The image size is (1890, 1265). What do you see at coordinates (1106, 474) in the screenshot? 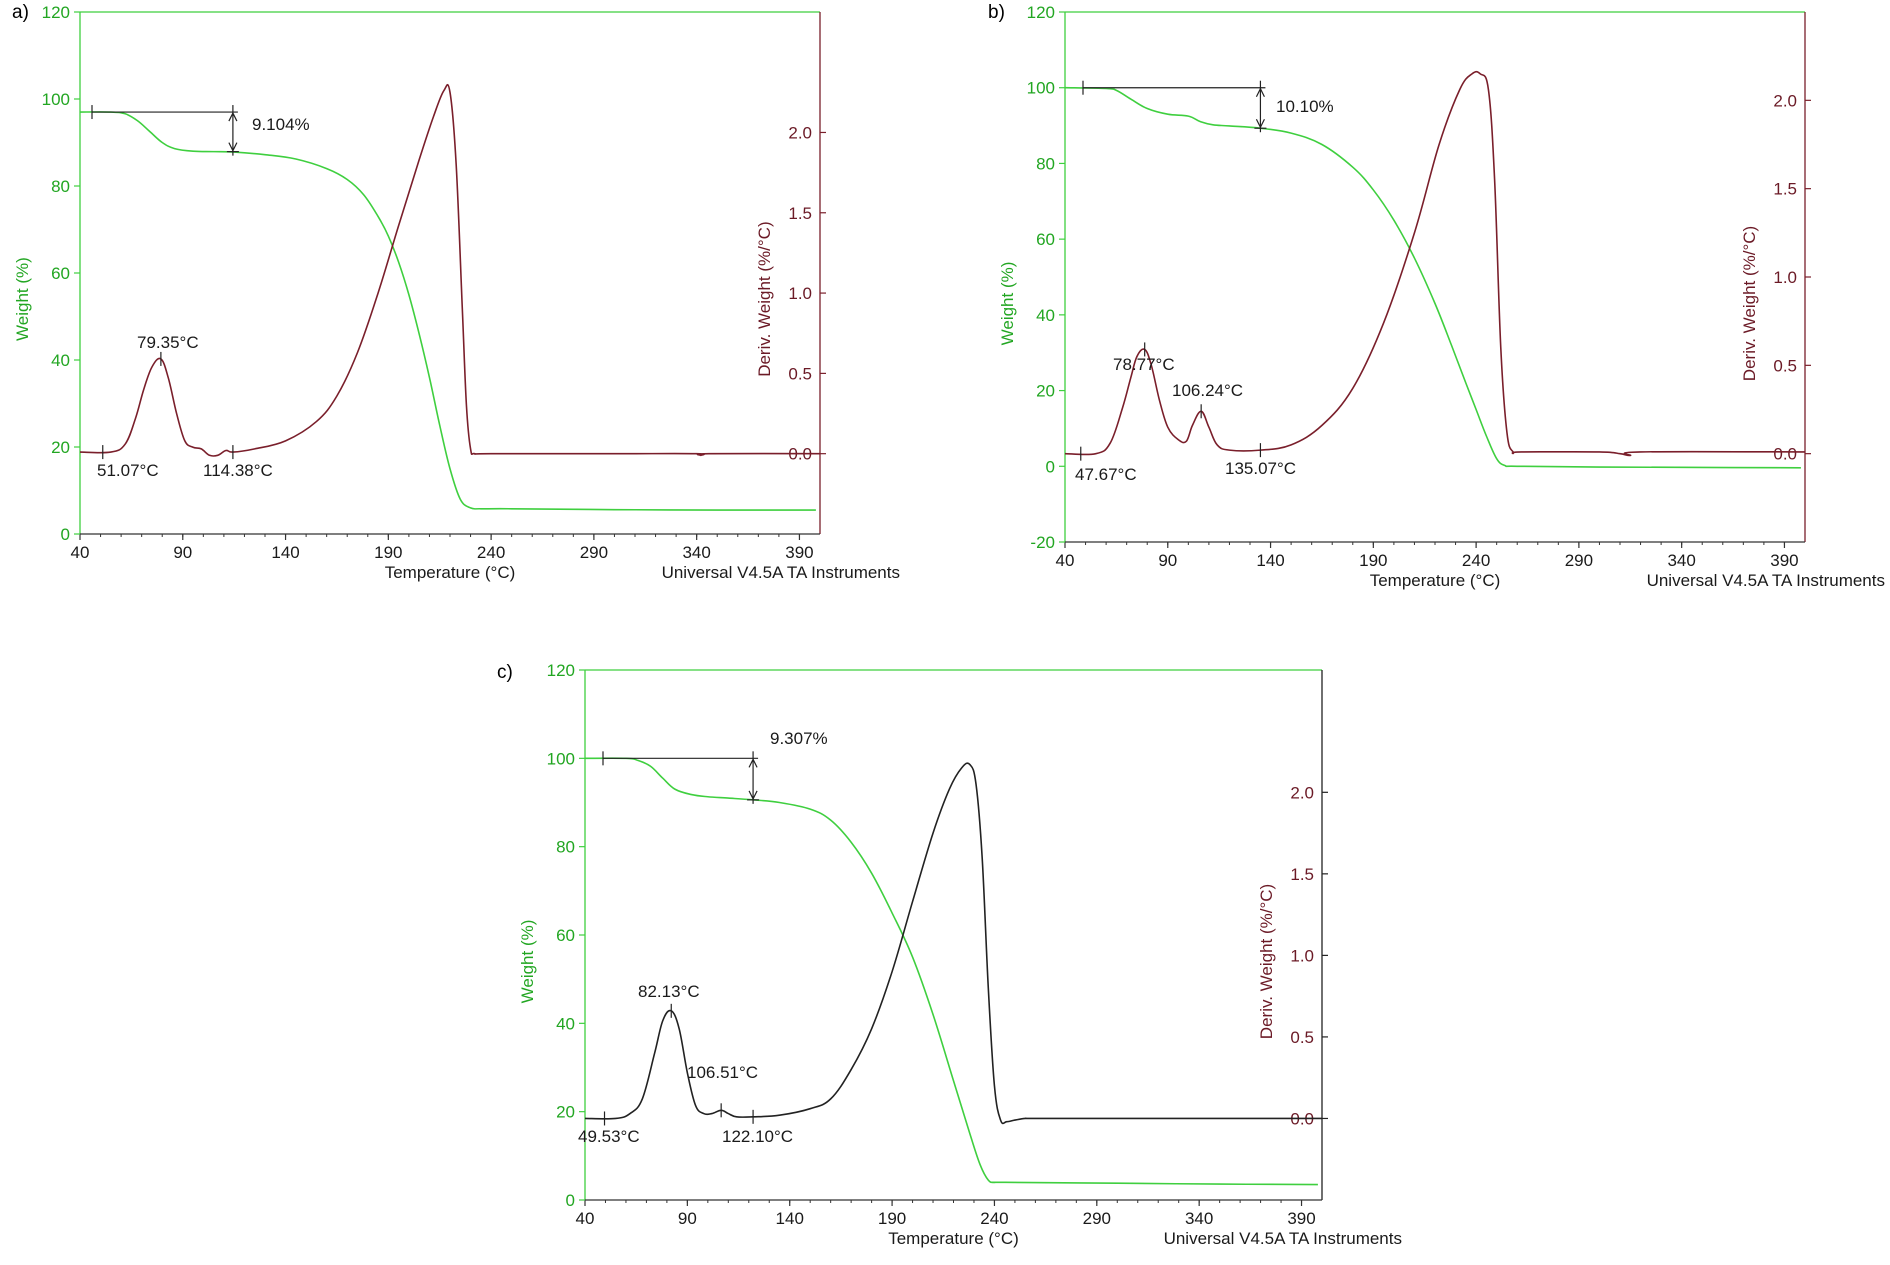
I see `annotation-label: 47.67°C` at bounding box center [1106, 474].